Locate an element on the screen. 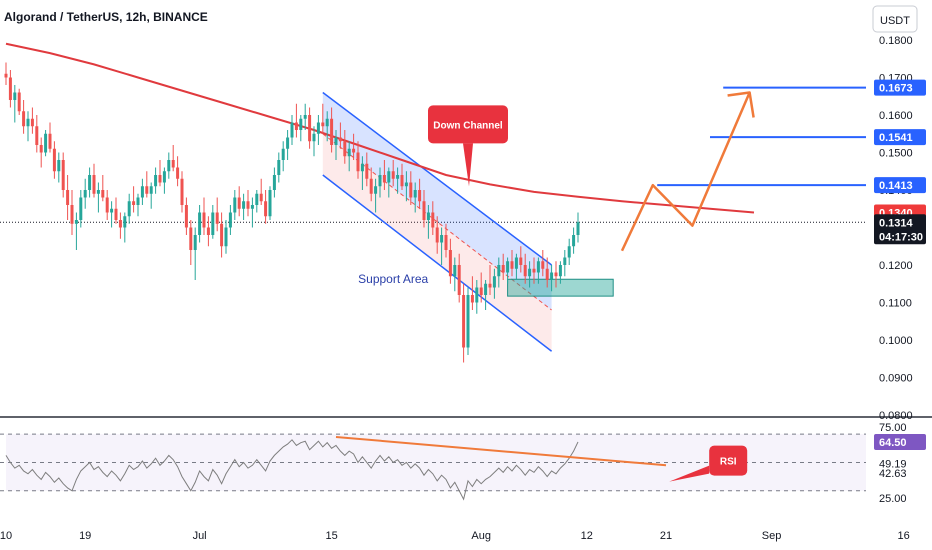  projection-layer is located at coordinates (687, 171).